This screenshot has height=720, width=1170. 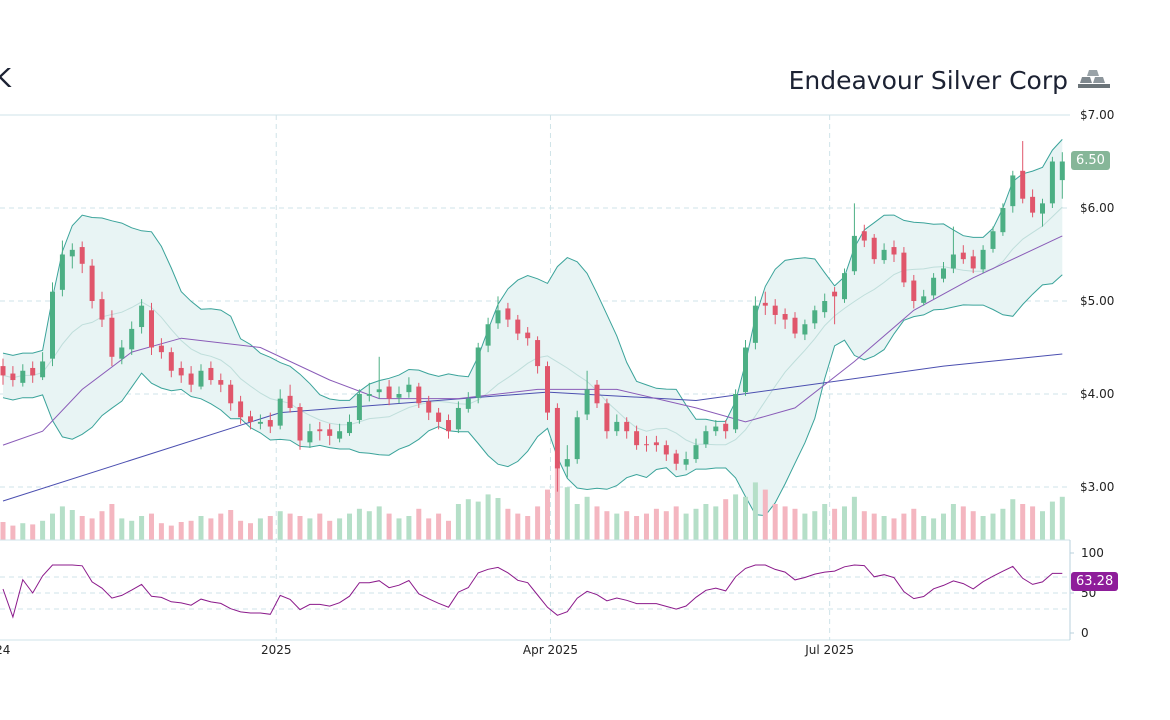 I want to click on rsi-last-badge: 63.28, so click(x=1095, y=581).